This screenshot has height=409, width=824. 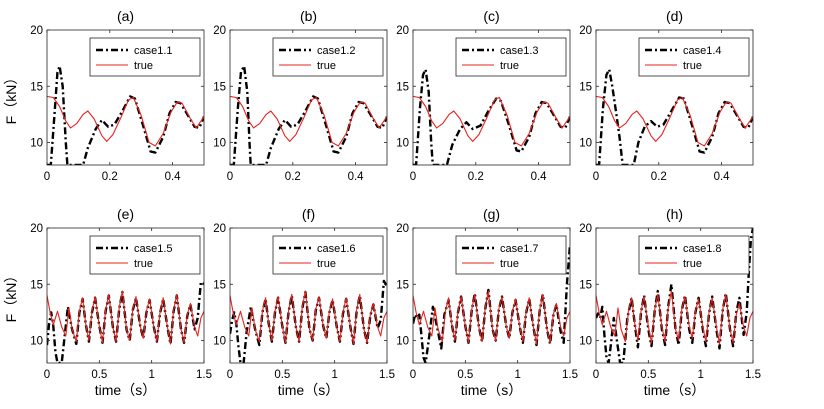 I want to click on legend: case1.1 true, so click(x=145, y=57).